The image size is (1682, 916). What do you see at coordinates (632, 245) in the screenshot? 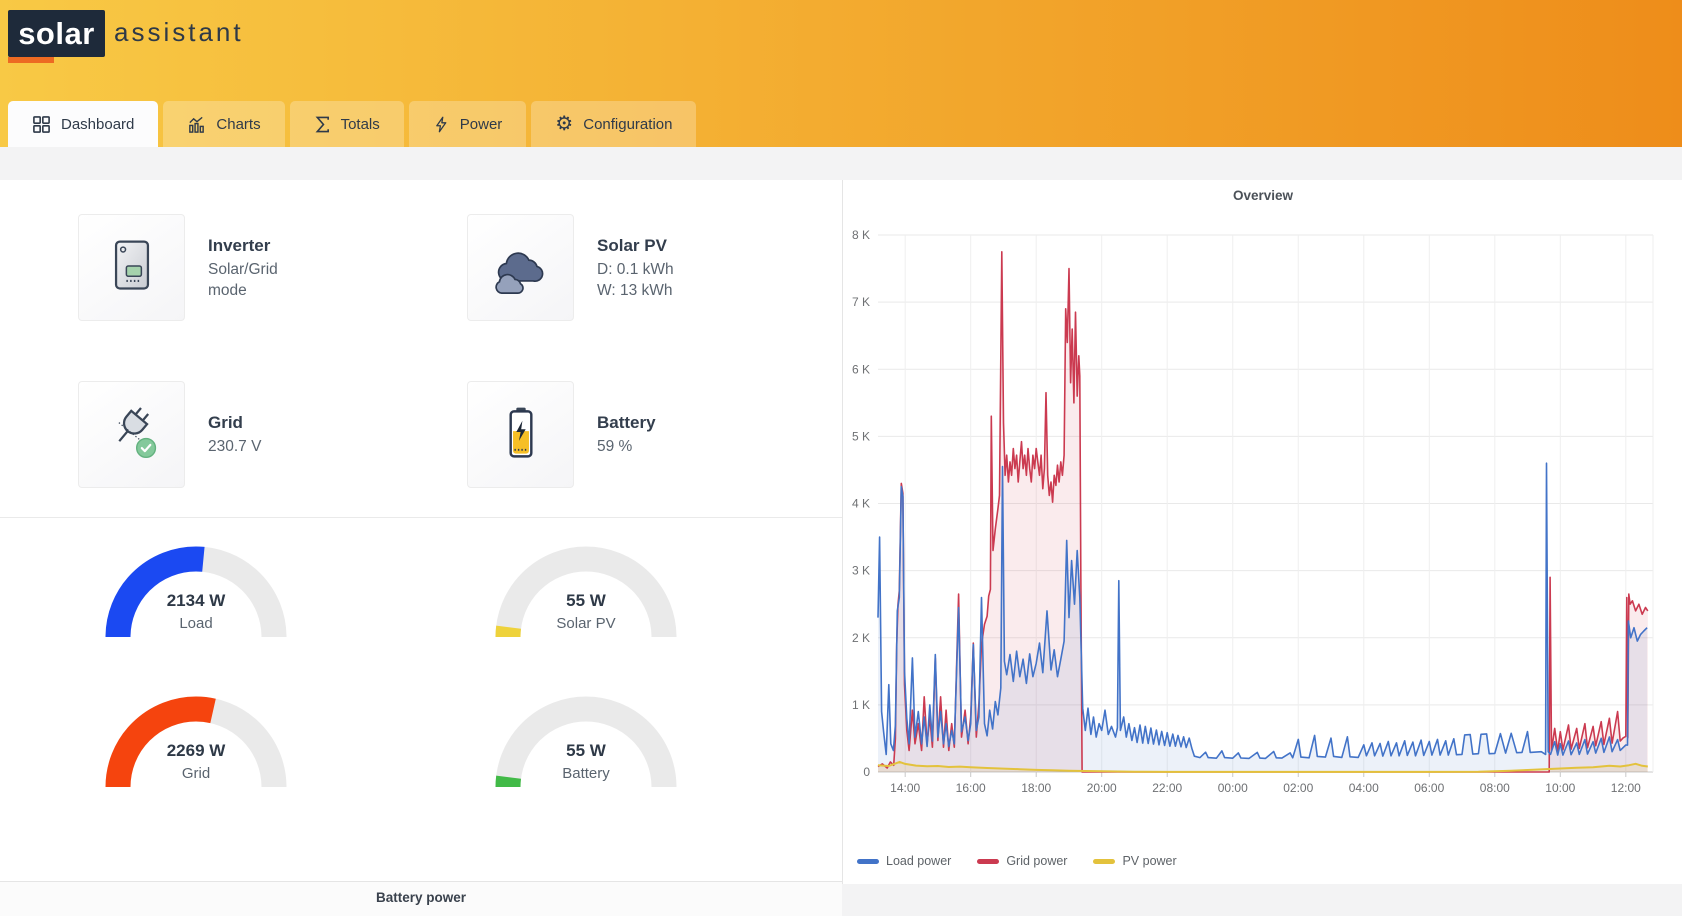
I see `card-title: Solar PV` at bounding box center [632, 245].